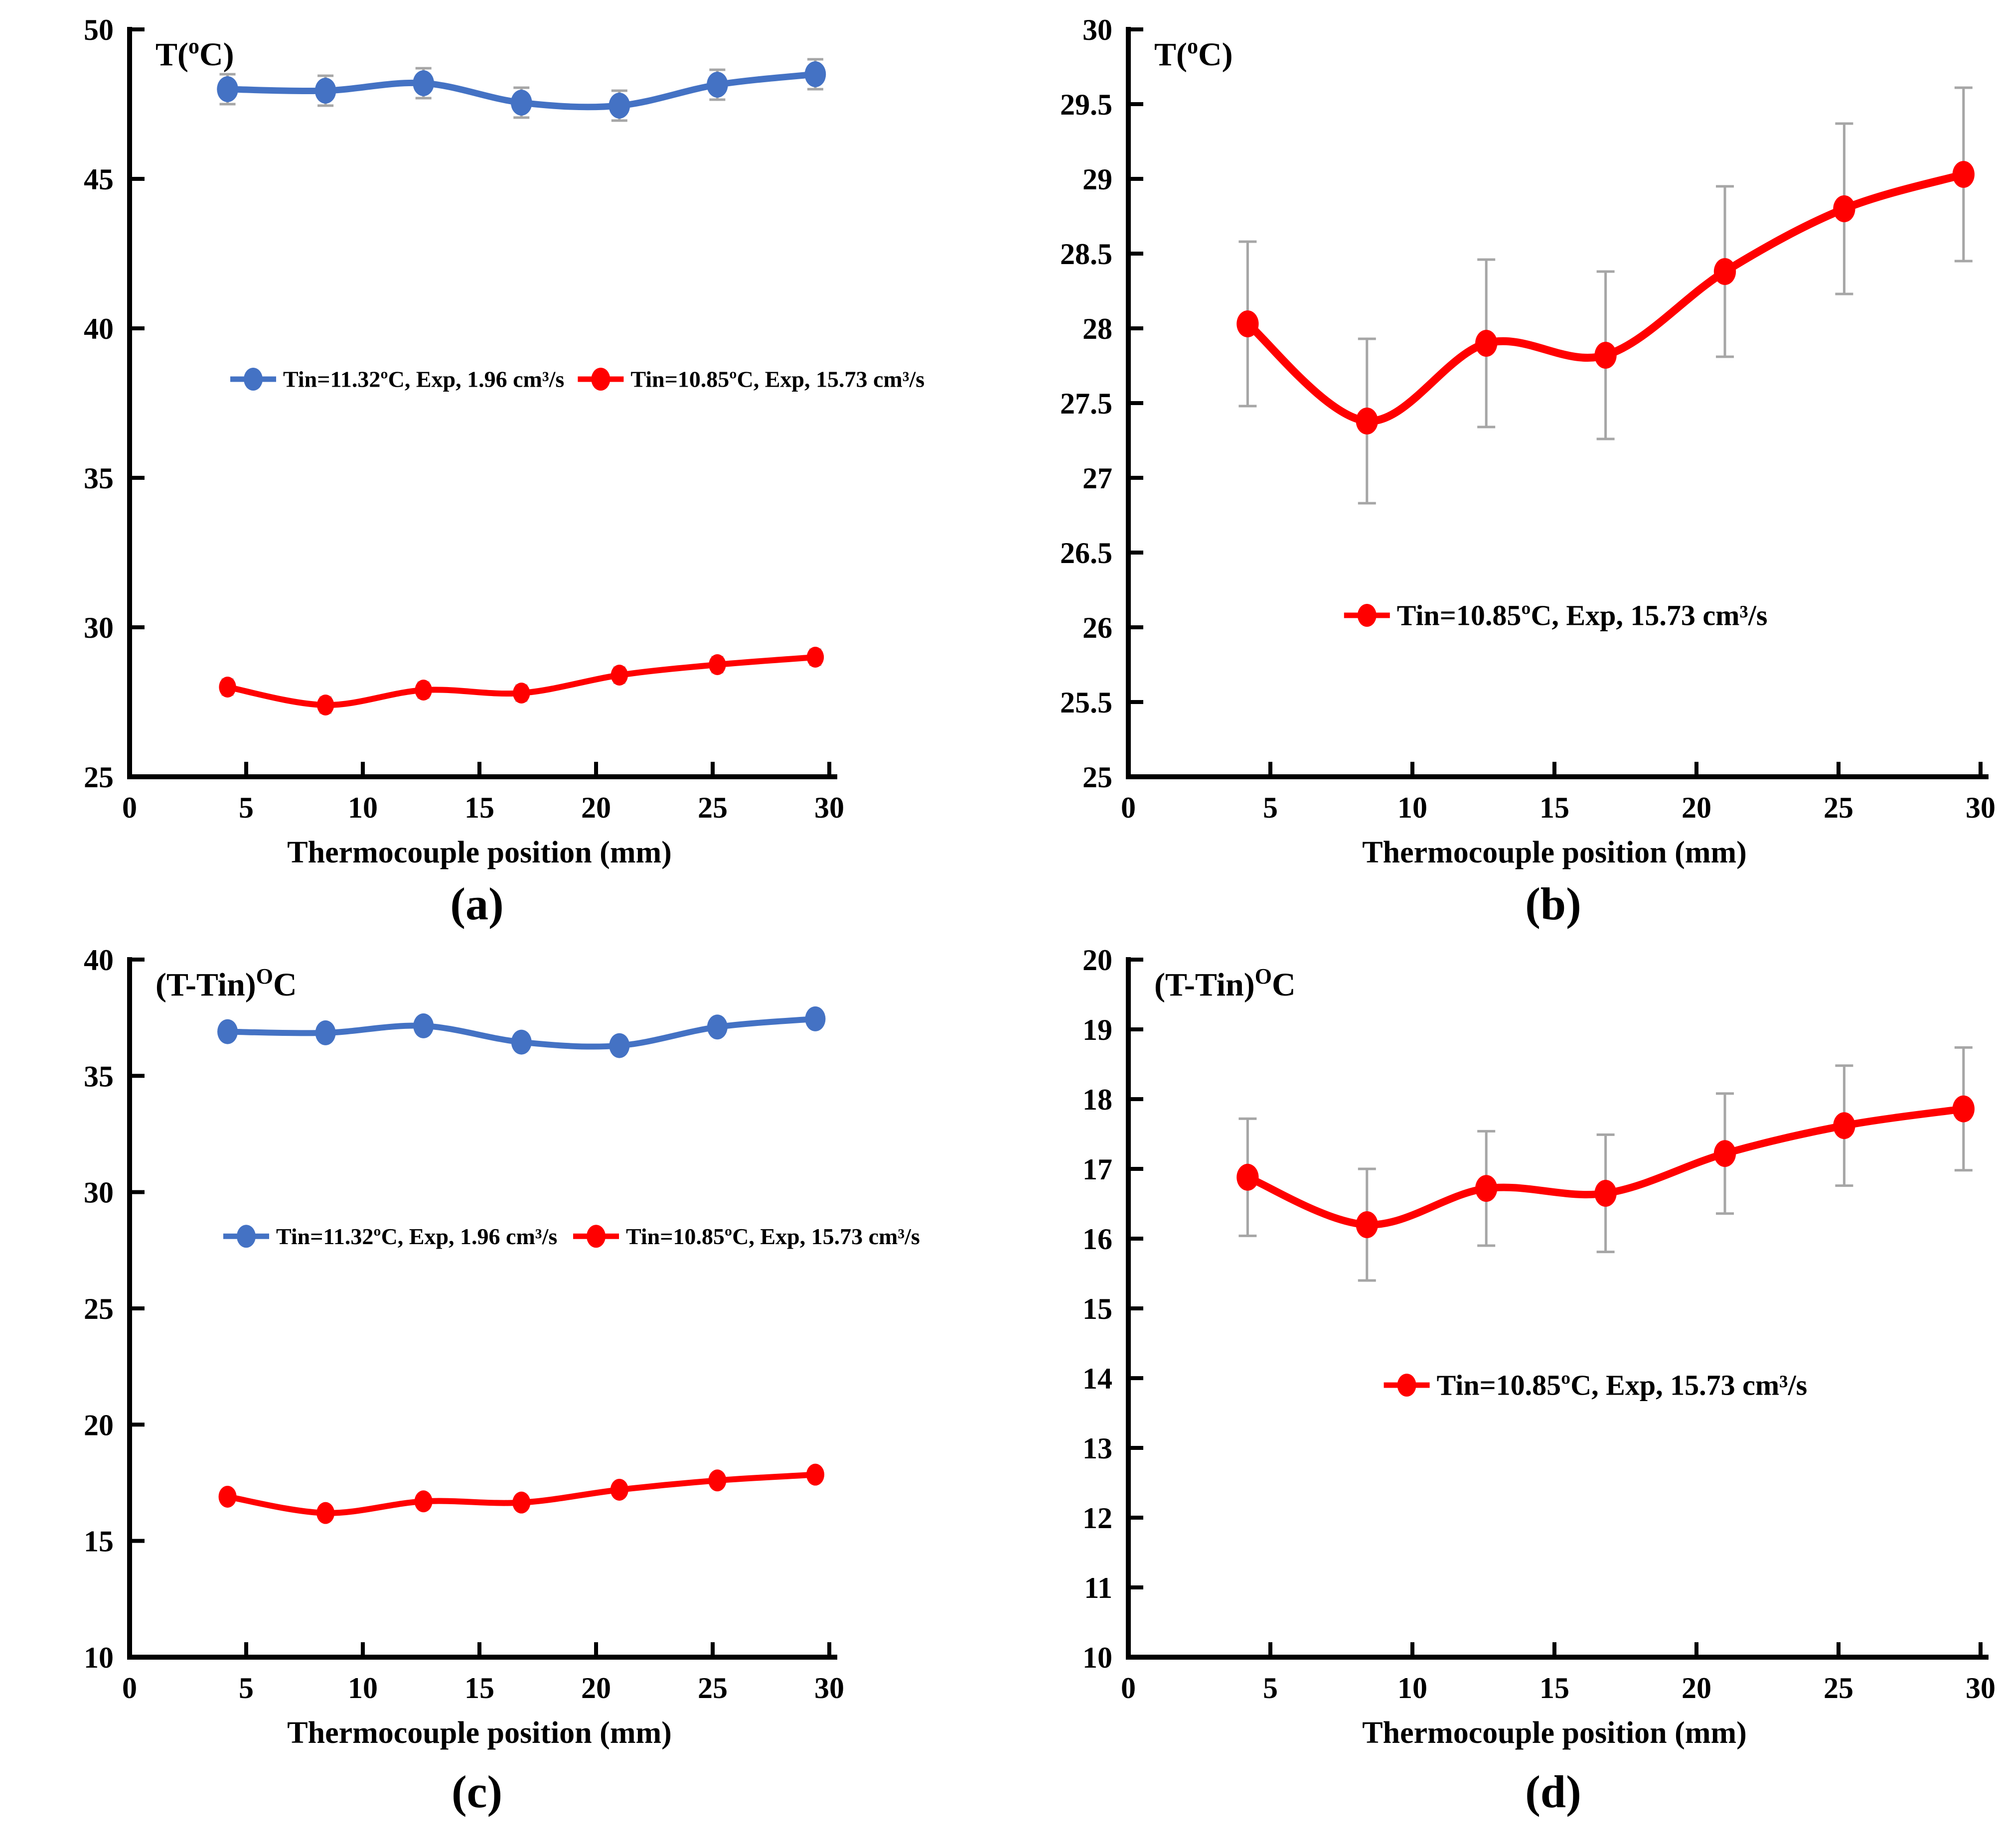  Describe the element at coordinates (1086, 703) in the screenshot. I see `y-tick-label: 25.5` at that location.